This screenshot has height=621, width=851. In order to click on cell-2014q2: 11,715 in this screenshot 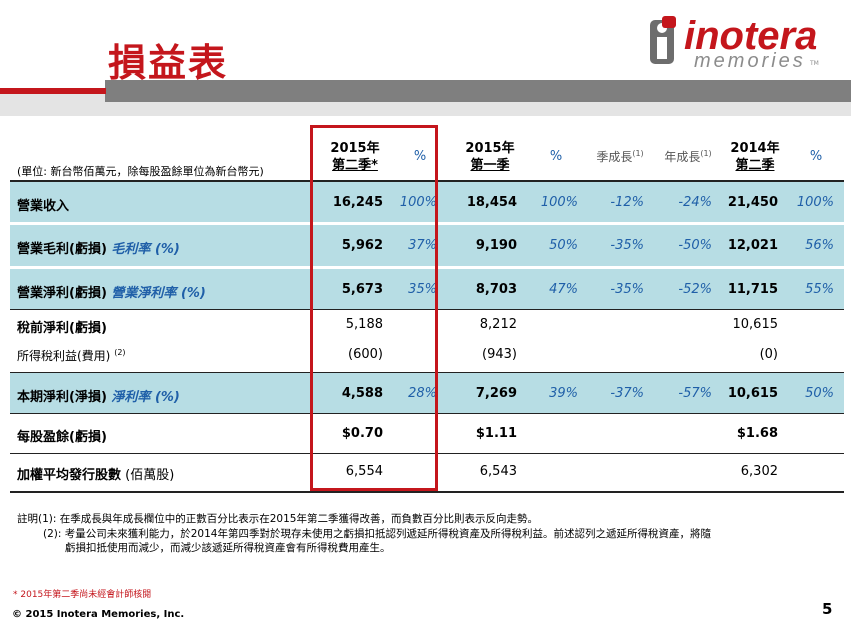, I will do `click(752, 289)`.